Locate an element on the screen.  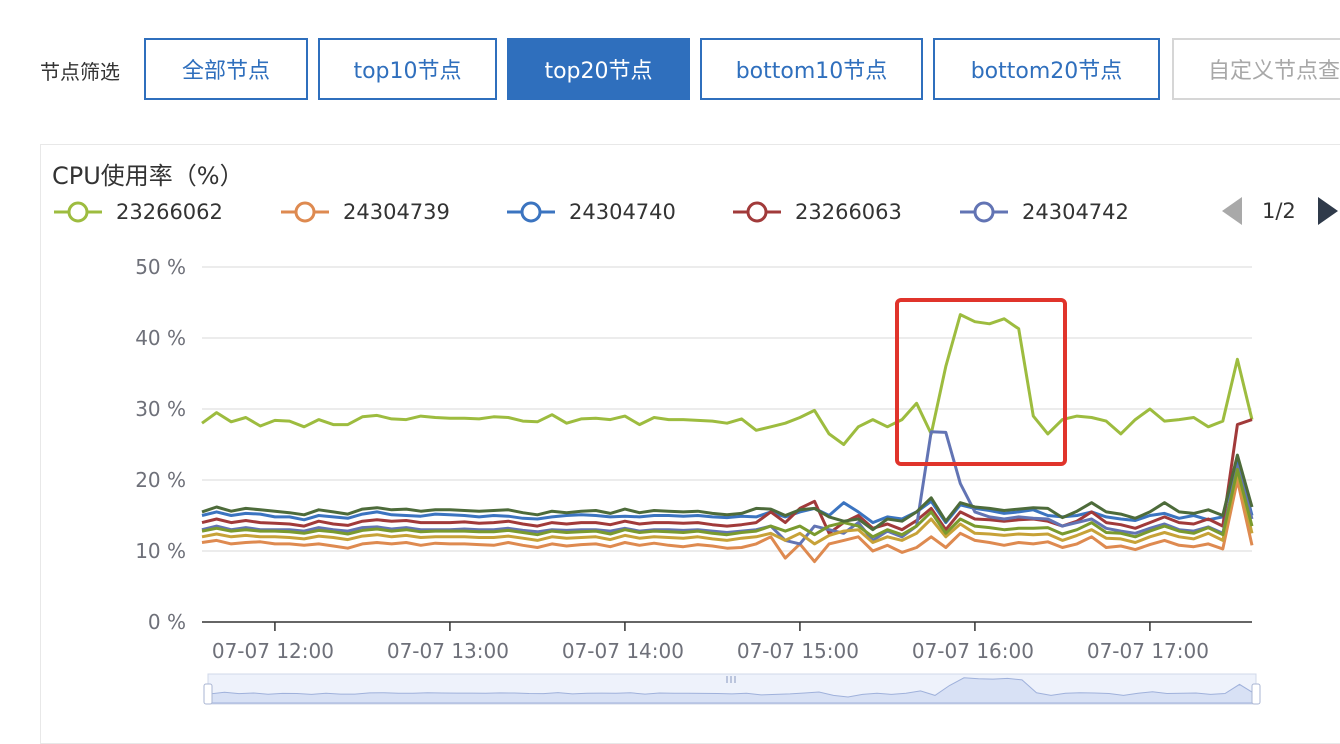
pager-prev-icon is located at coordinates (1232, 211).